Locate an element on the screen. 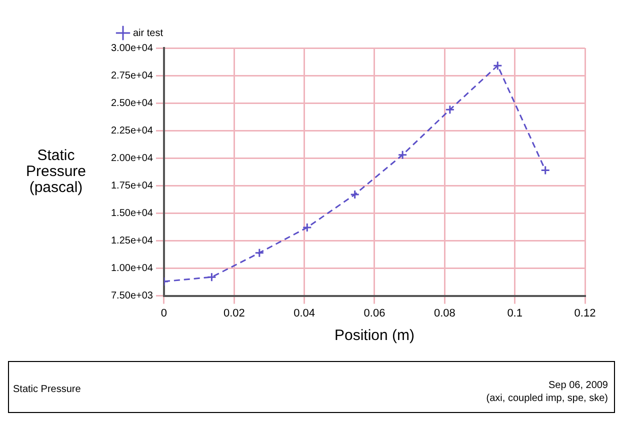  text: Sep 06, 2009 is located at coordinates (578, 385).